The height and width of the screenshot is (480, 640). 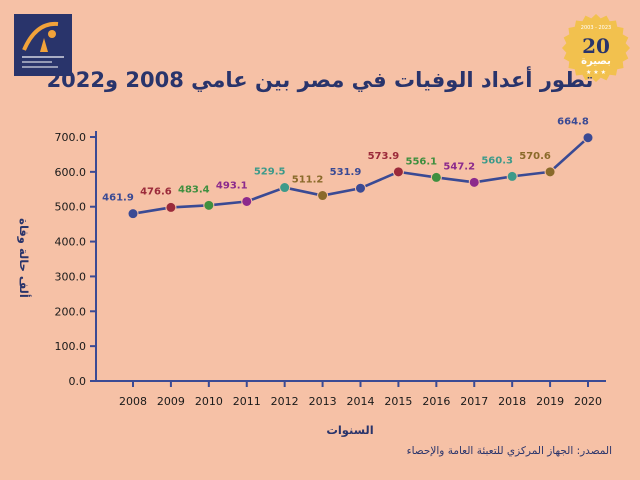 What do you see at coordinates (535, 156) in the screenshot?
I see `data-label: 570.6` at bounding box center [535, 156].